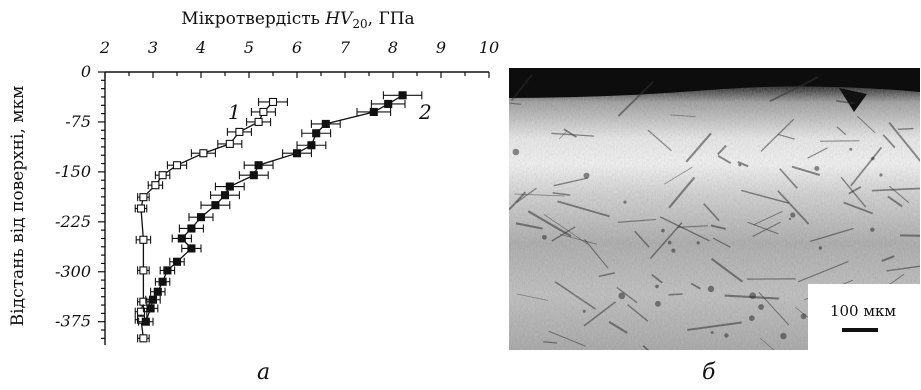 This screenshot has height=390, width=921. Describe the element at coordinates (73, 171) in the screenshot. I see `y-tick-label: -150` at that location.